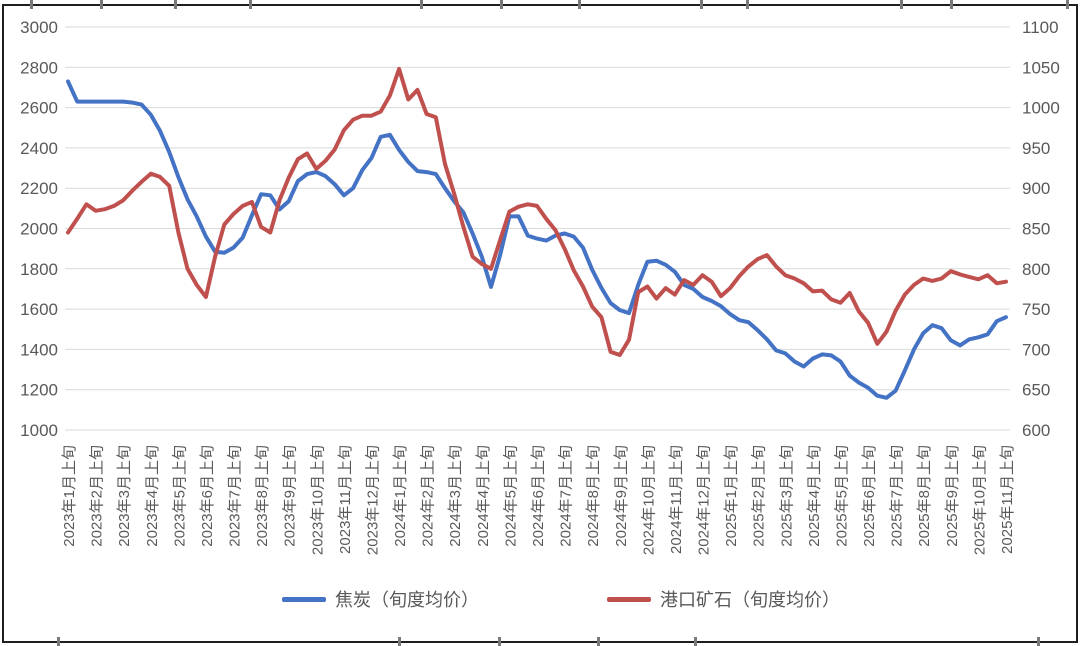 This screenshot has width=1080, height=646. What do you see at coordinates (455, 496) in the screenshot?
I see `x-axis-tick-label: 2024年3月上旬` at bounding box center [455, 496].